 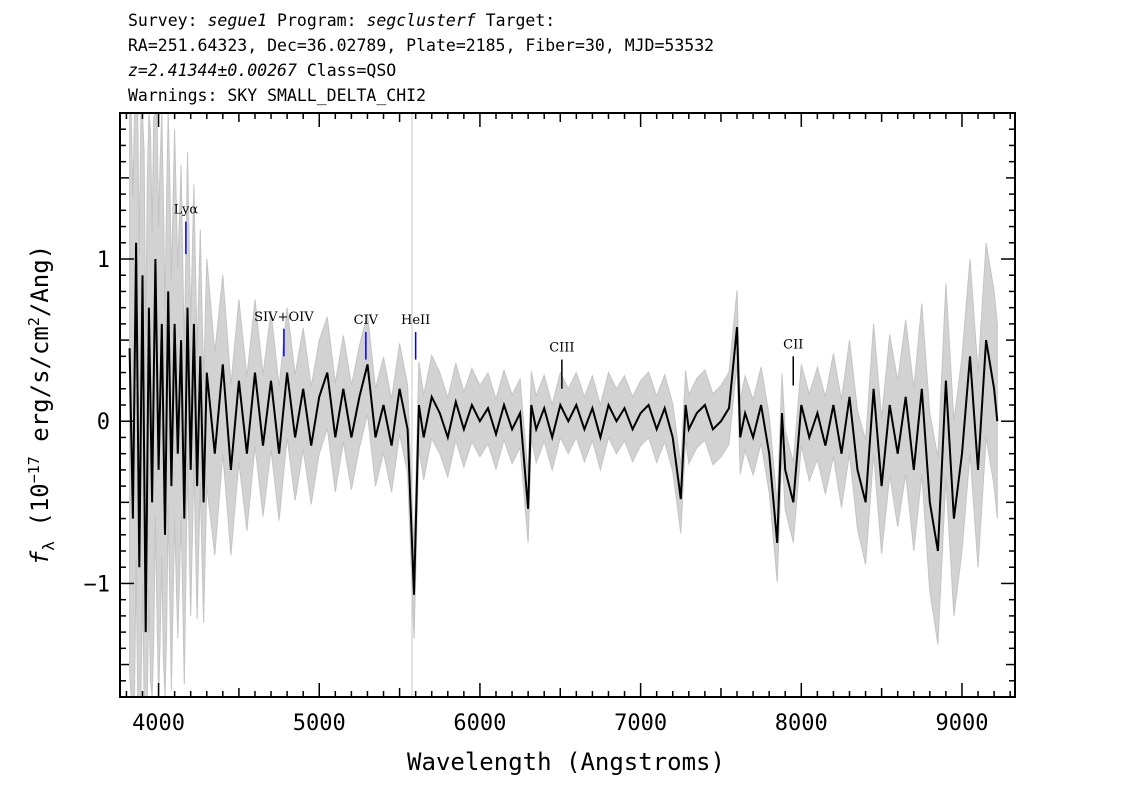 What do you see at coordinates (317, 20) in the screenshot?
I see `program-key: Program:` at bounding box center [317, 20].